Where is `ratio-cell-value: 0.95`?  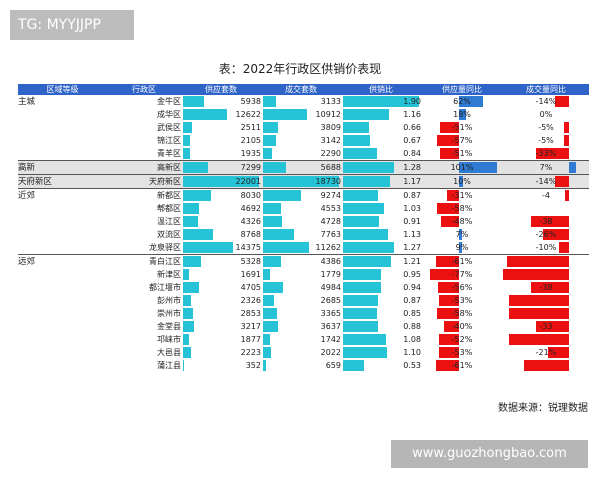 ratio-cell-value: 0.95 is located at coordinates (412, 274).